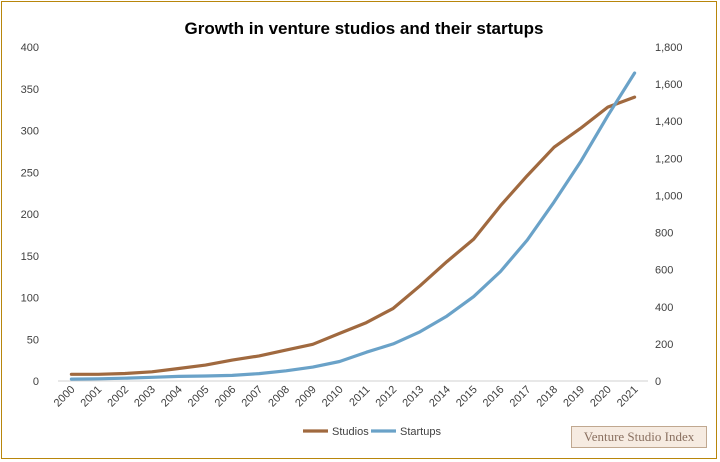 The width and height of the screenshot is (720, 462). Describe the element at coordinates (547, 397) in the screenshot. I see `x-tick-label: 2018` at that location.